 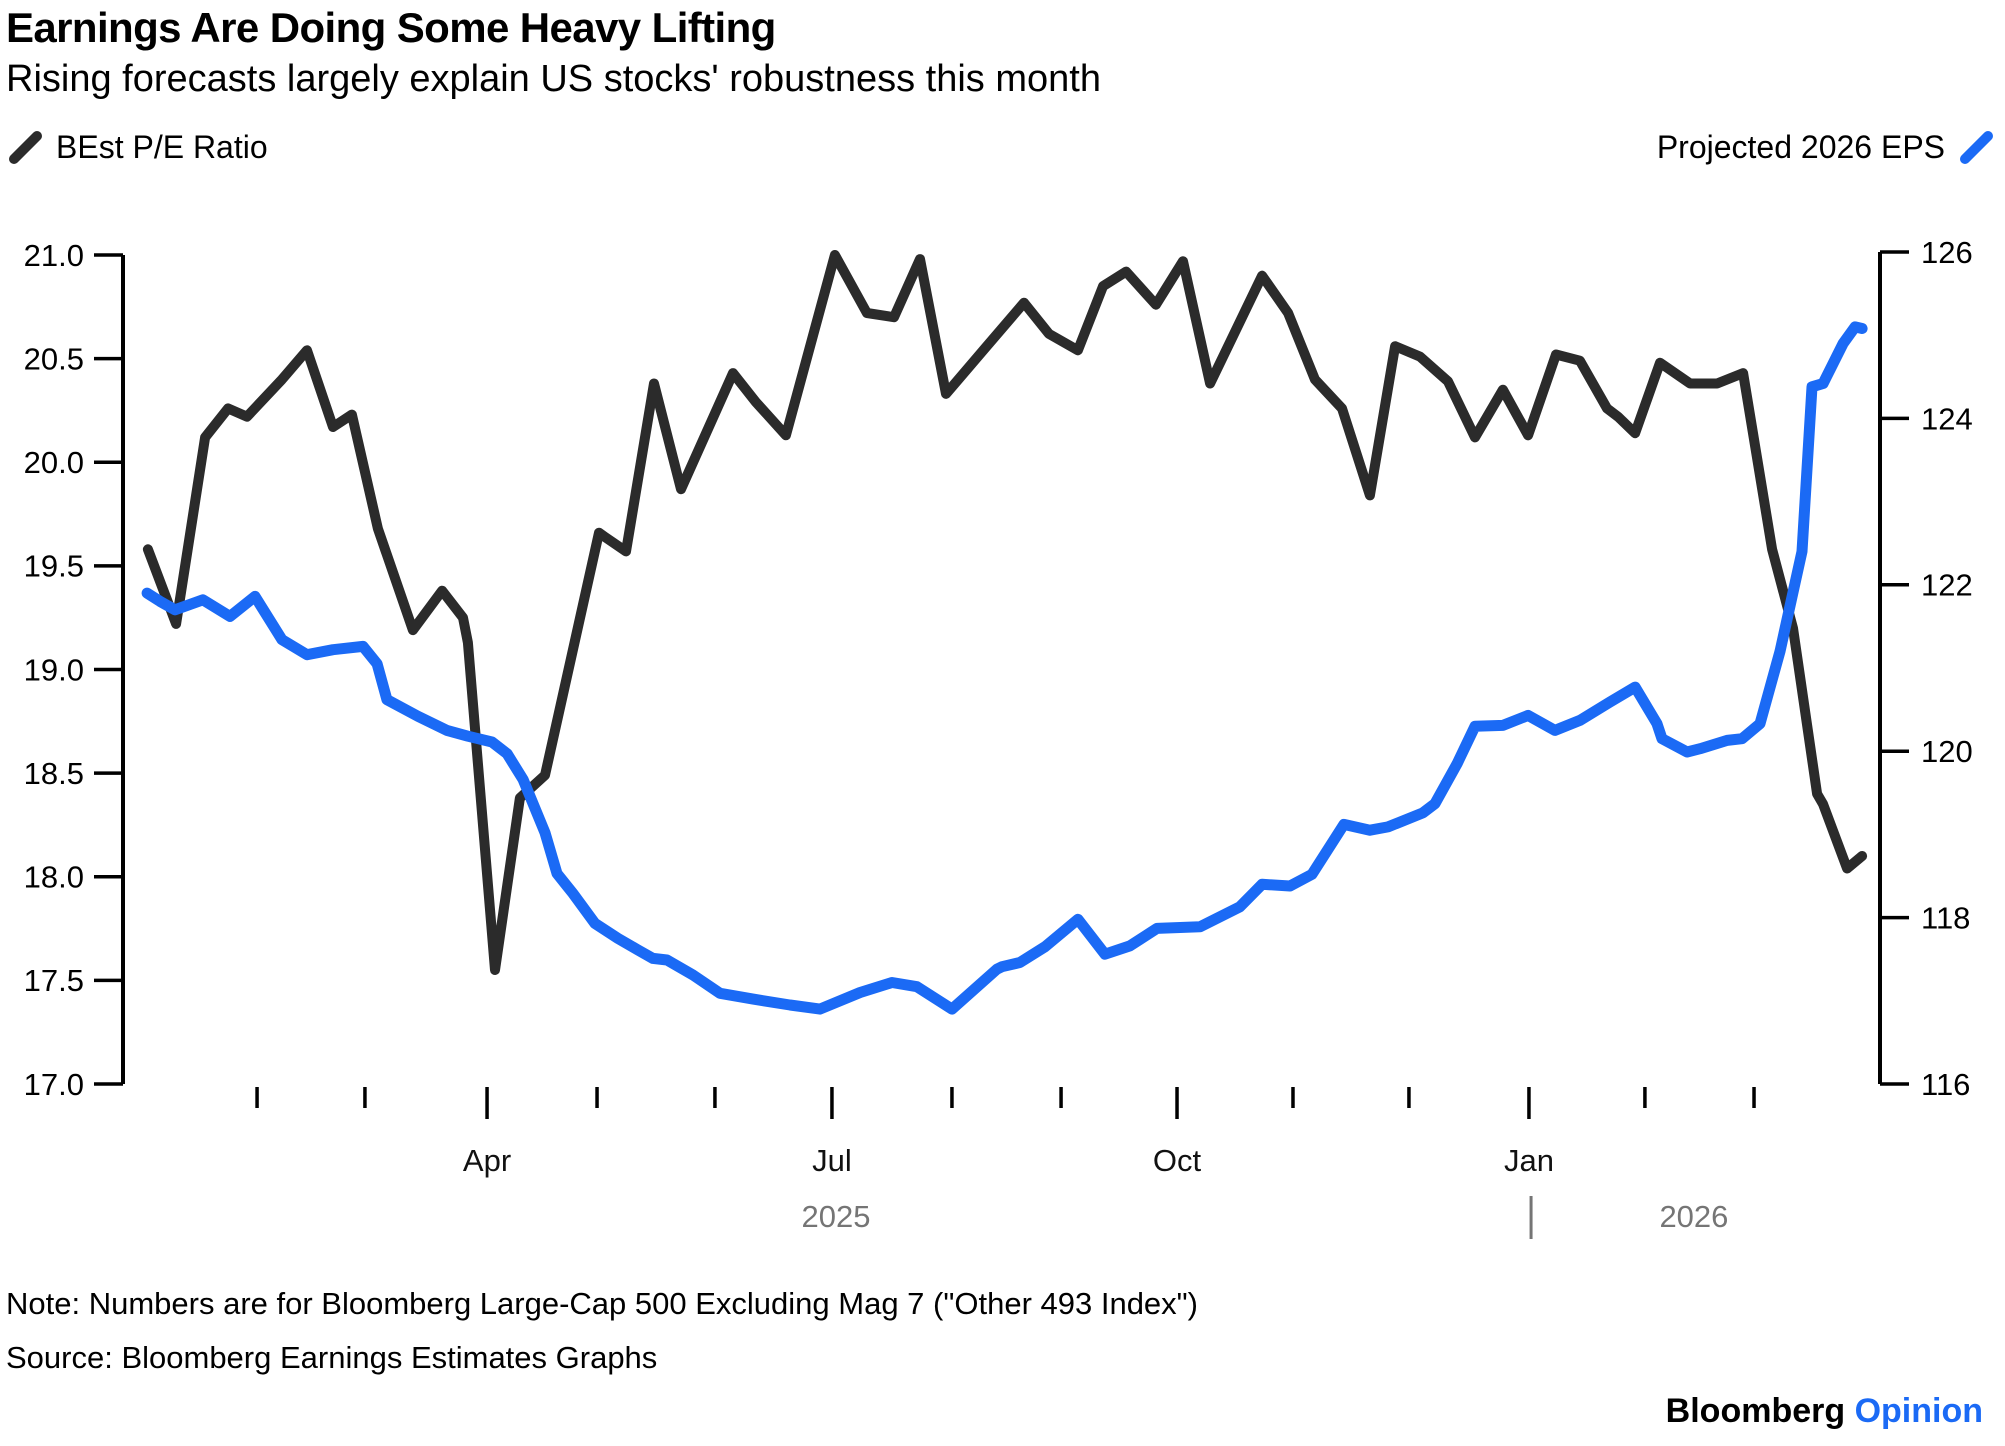 I want to click on legend-eps-label: Projected 2026 EPS, so click(x=1800, y=146).